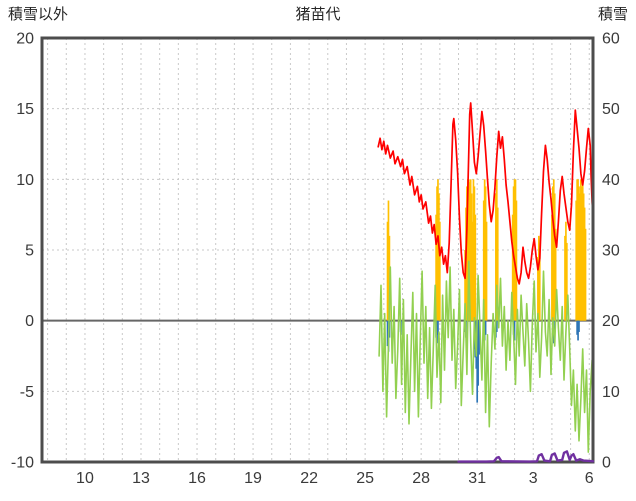  I want to click on left-axis-tick-label: 10, so click(25, 180).